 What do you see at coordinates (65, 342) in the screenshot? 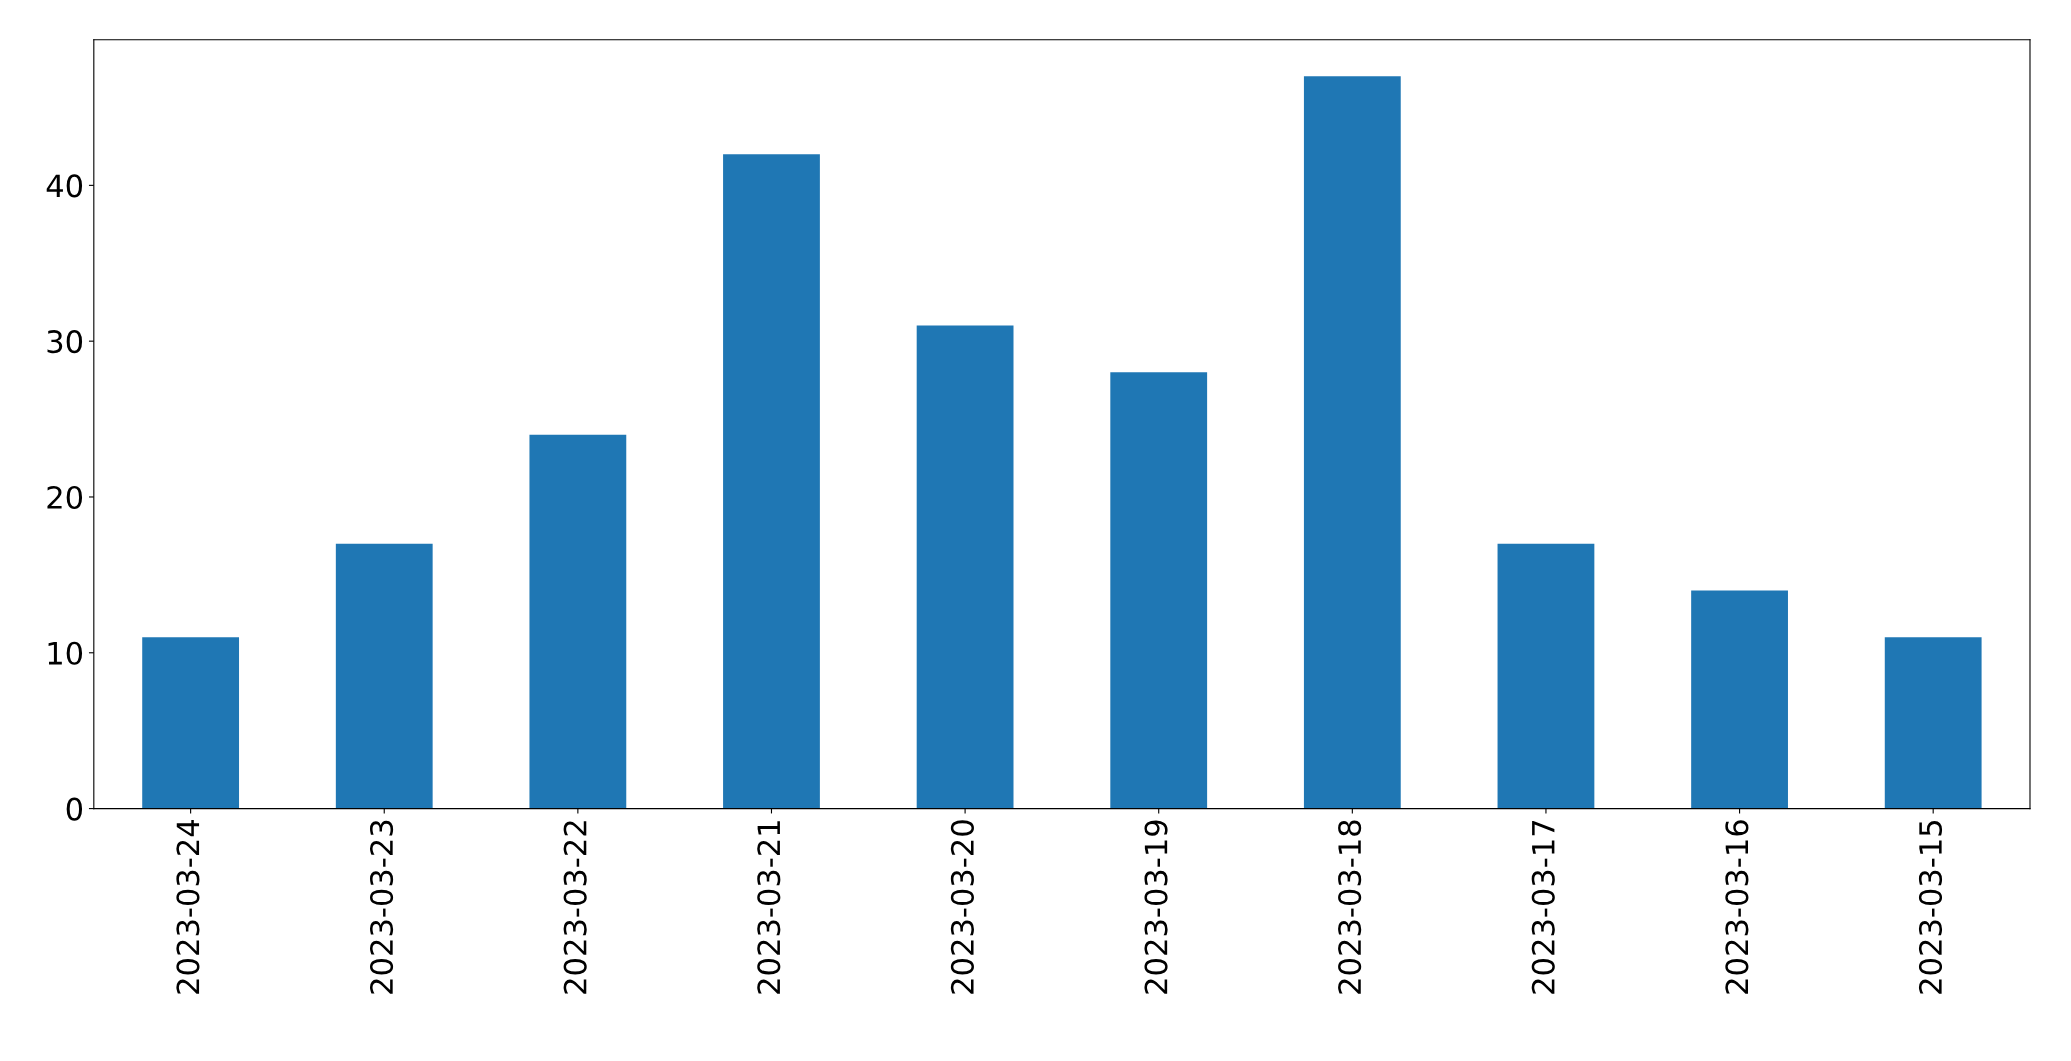
I see `y-tick-label: 30` at bounding box center [65, 342].